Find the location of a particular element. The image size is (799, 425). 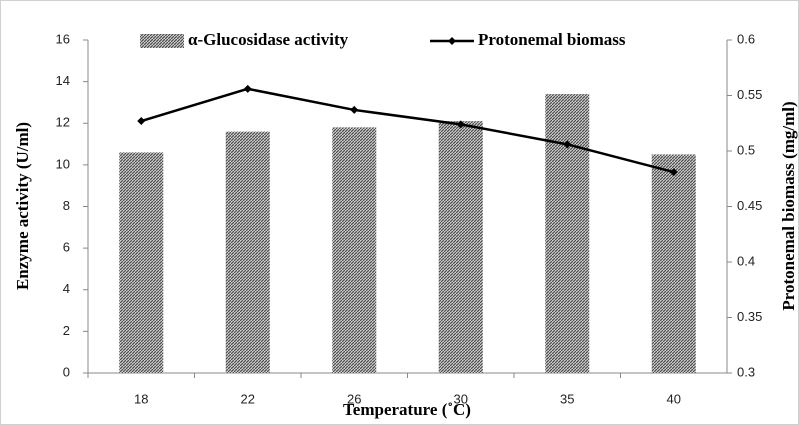

legend-label: α-Glucosidase activity is located at coordinates (268, 39).